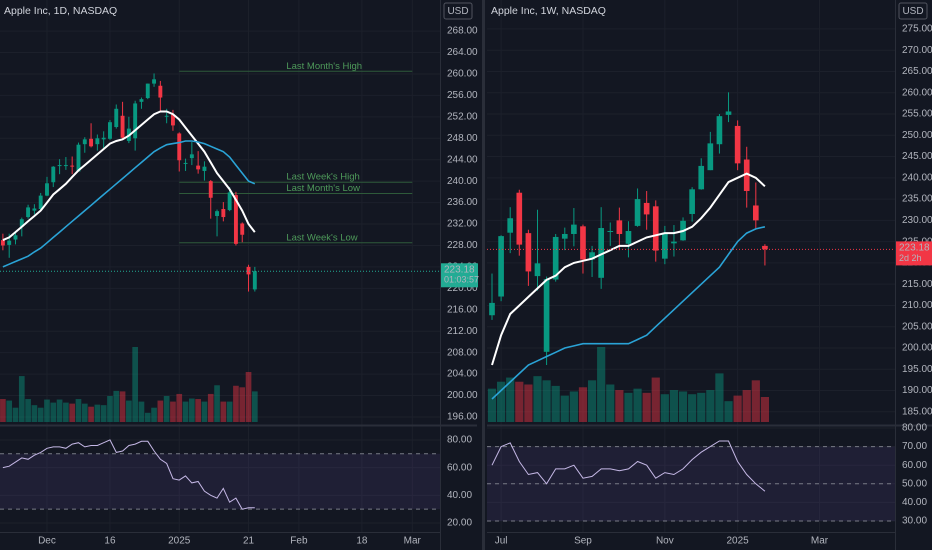 The image size is (932, 550). Describe the element at coordinates (220, 481) in the screenshot. I see `rsi-band` at that location.